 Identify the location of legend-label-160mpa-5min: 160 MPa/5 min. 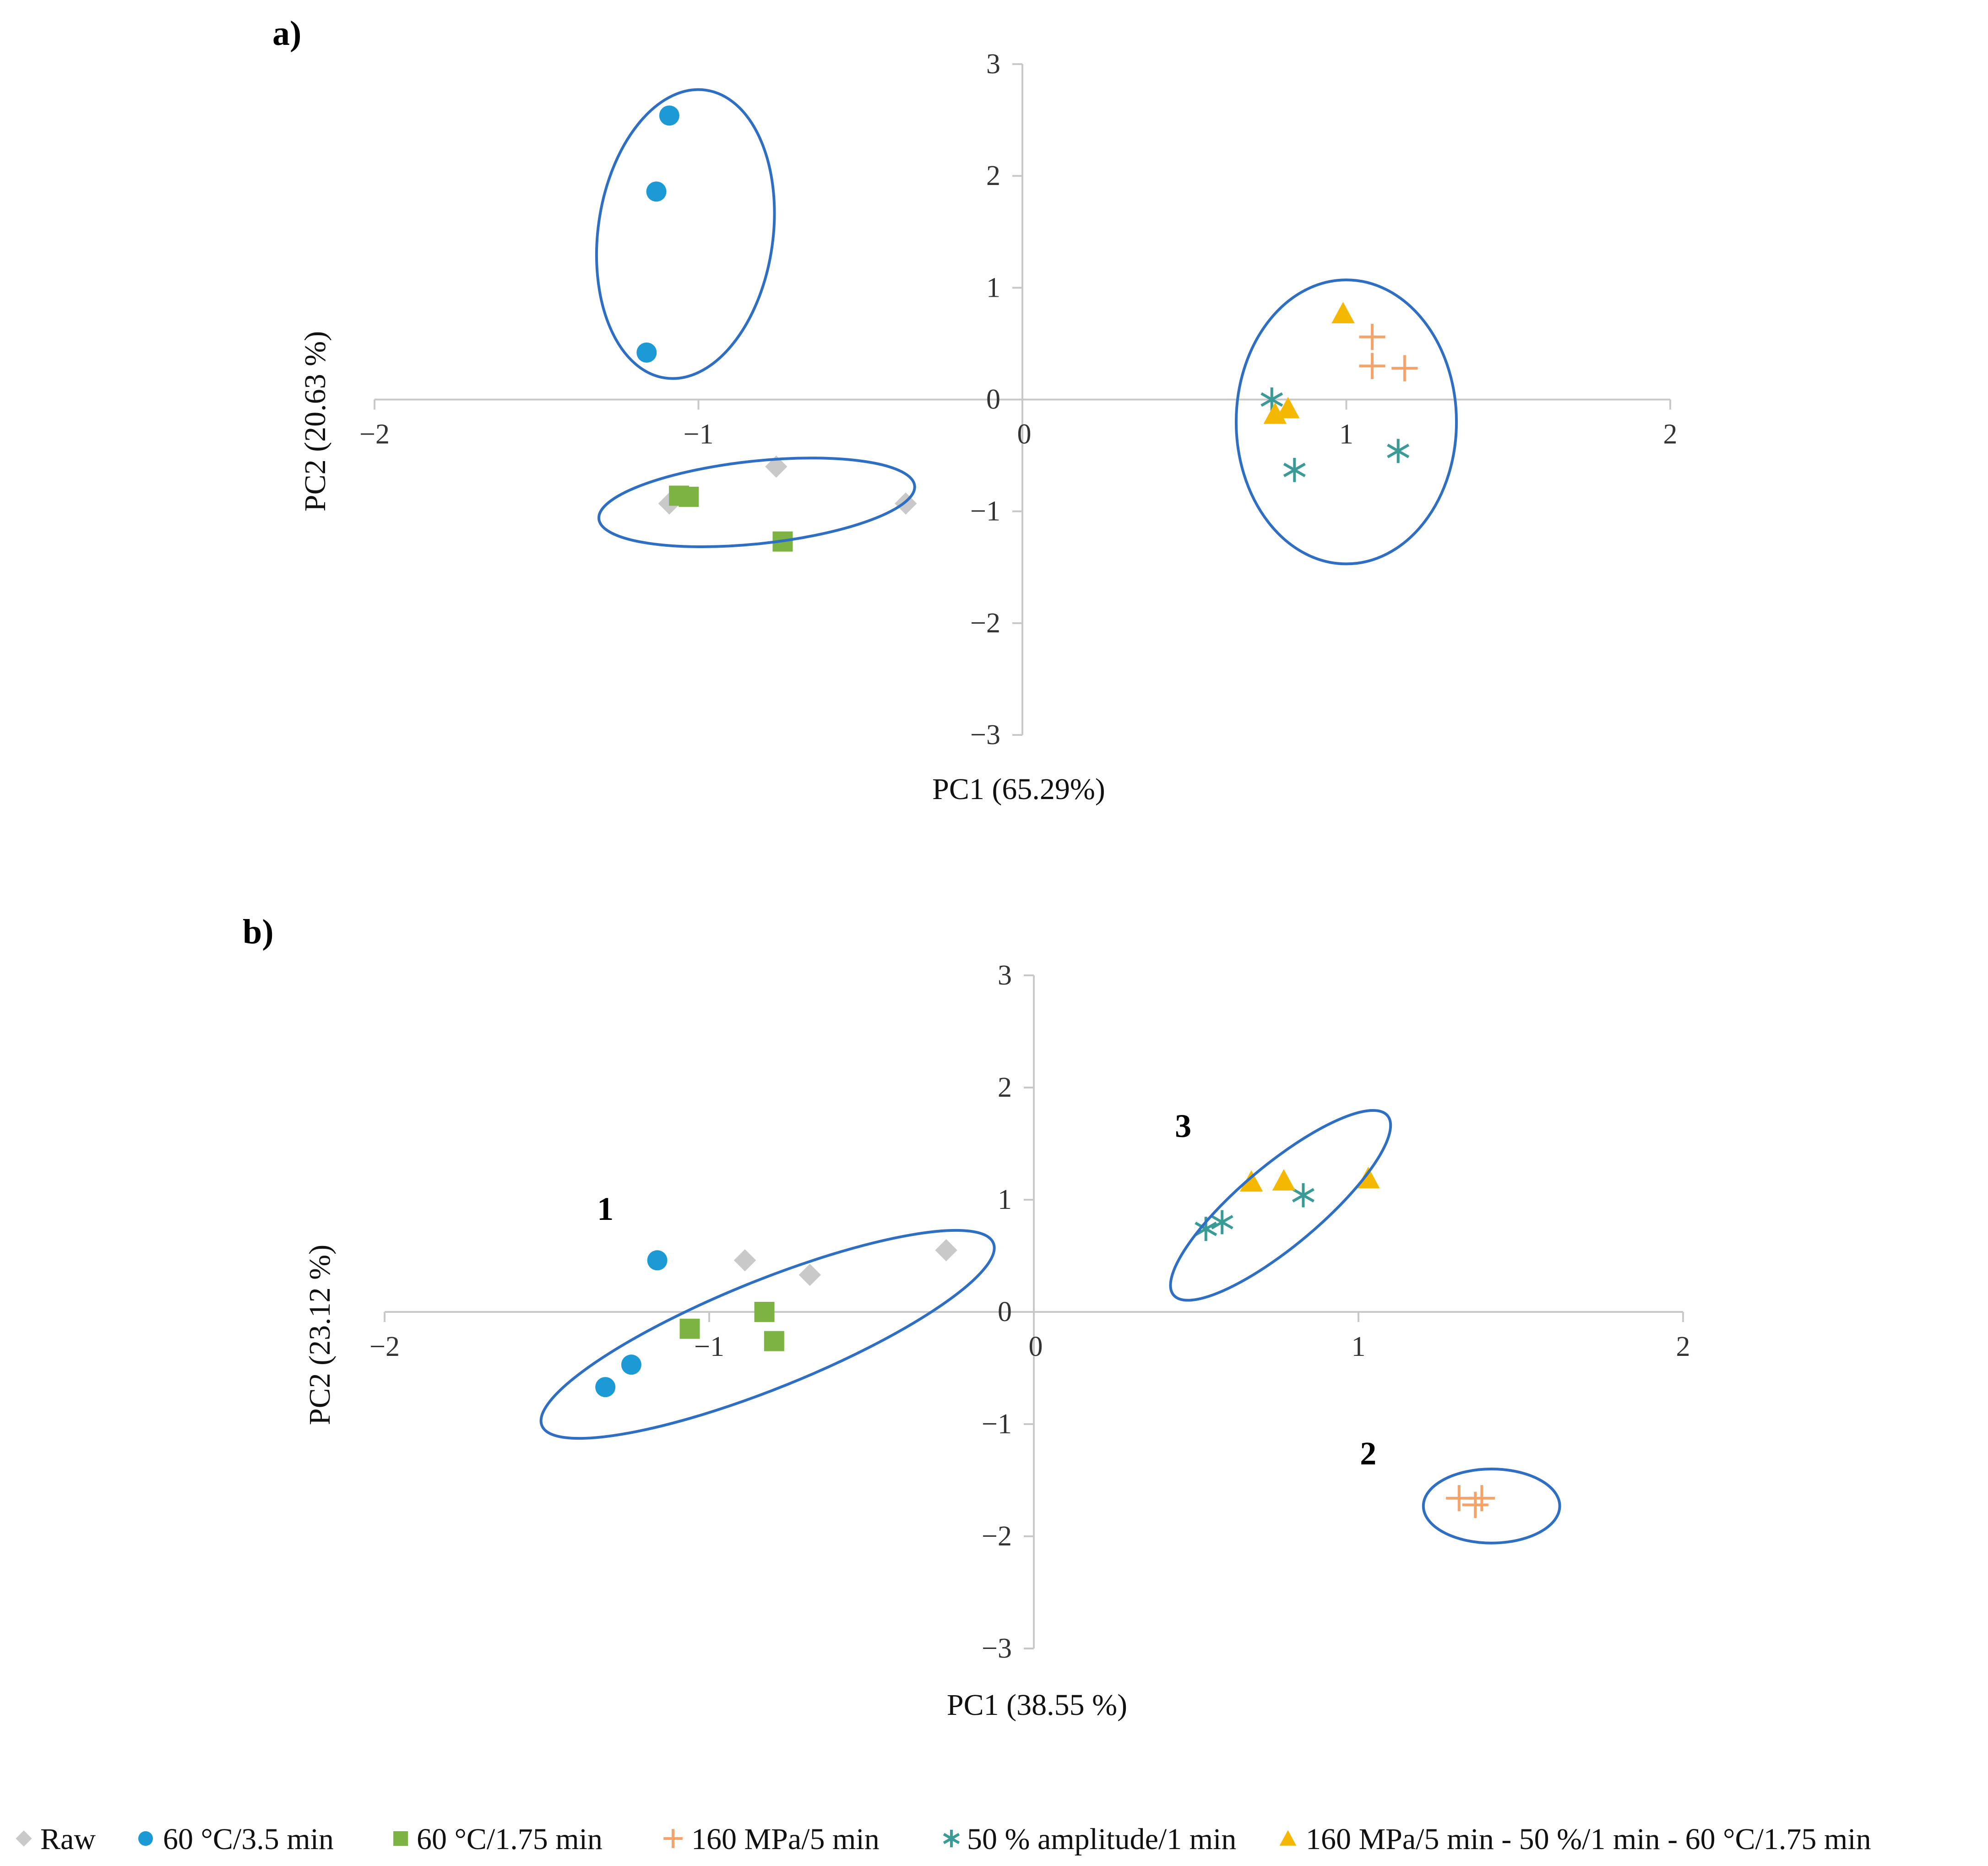
(785, 1839).